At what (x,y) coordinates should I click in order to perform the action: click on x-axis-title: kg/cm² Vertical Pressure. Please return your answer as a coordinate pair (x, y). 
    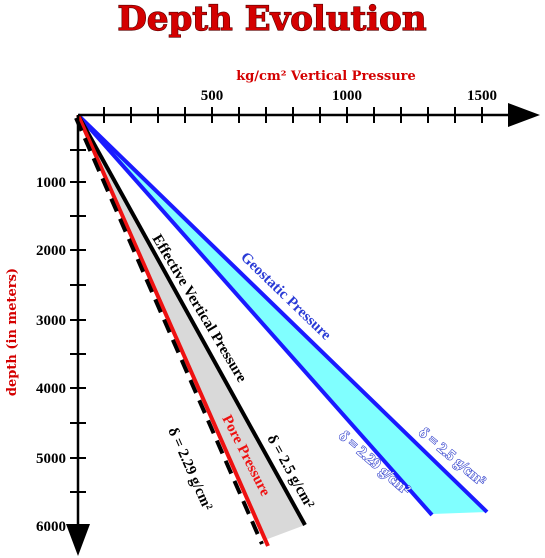
    Looking at the image, I should click on (326, 76).